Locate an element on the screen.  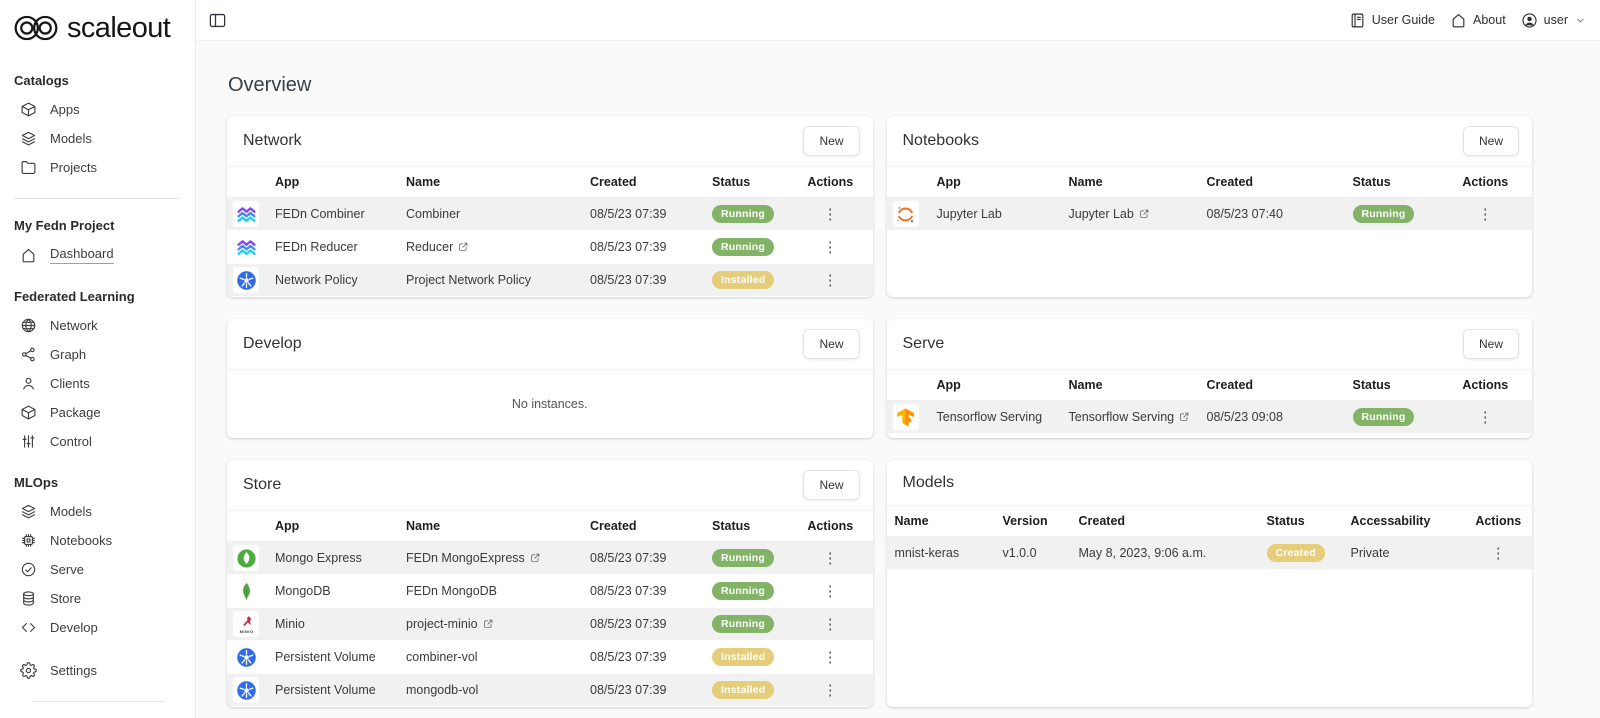
app-type: Mongo Express is located at coordinates (318, 558).